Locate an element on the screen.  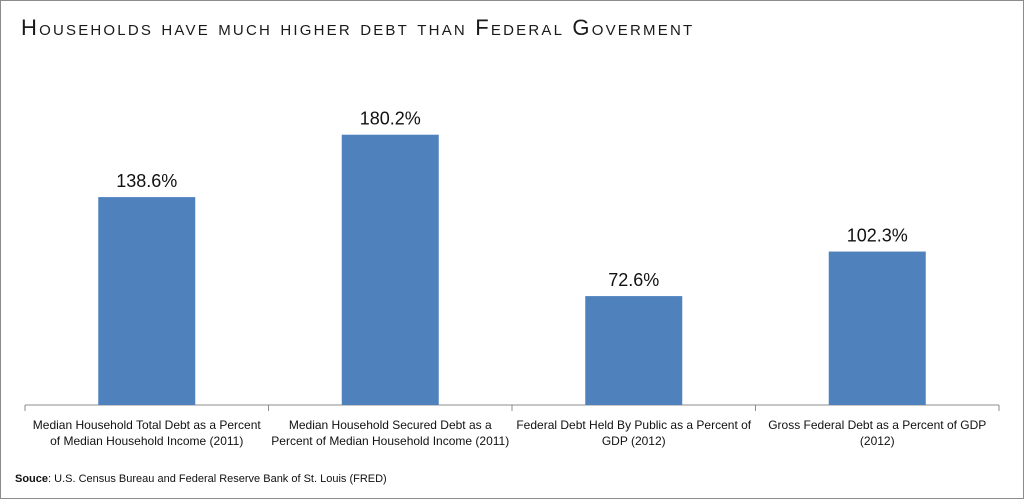
data-label-1: 138.6% is located at coordinates (146, 181).